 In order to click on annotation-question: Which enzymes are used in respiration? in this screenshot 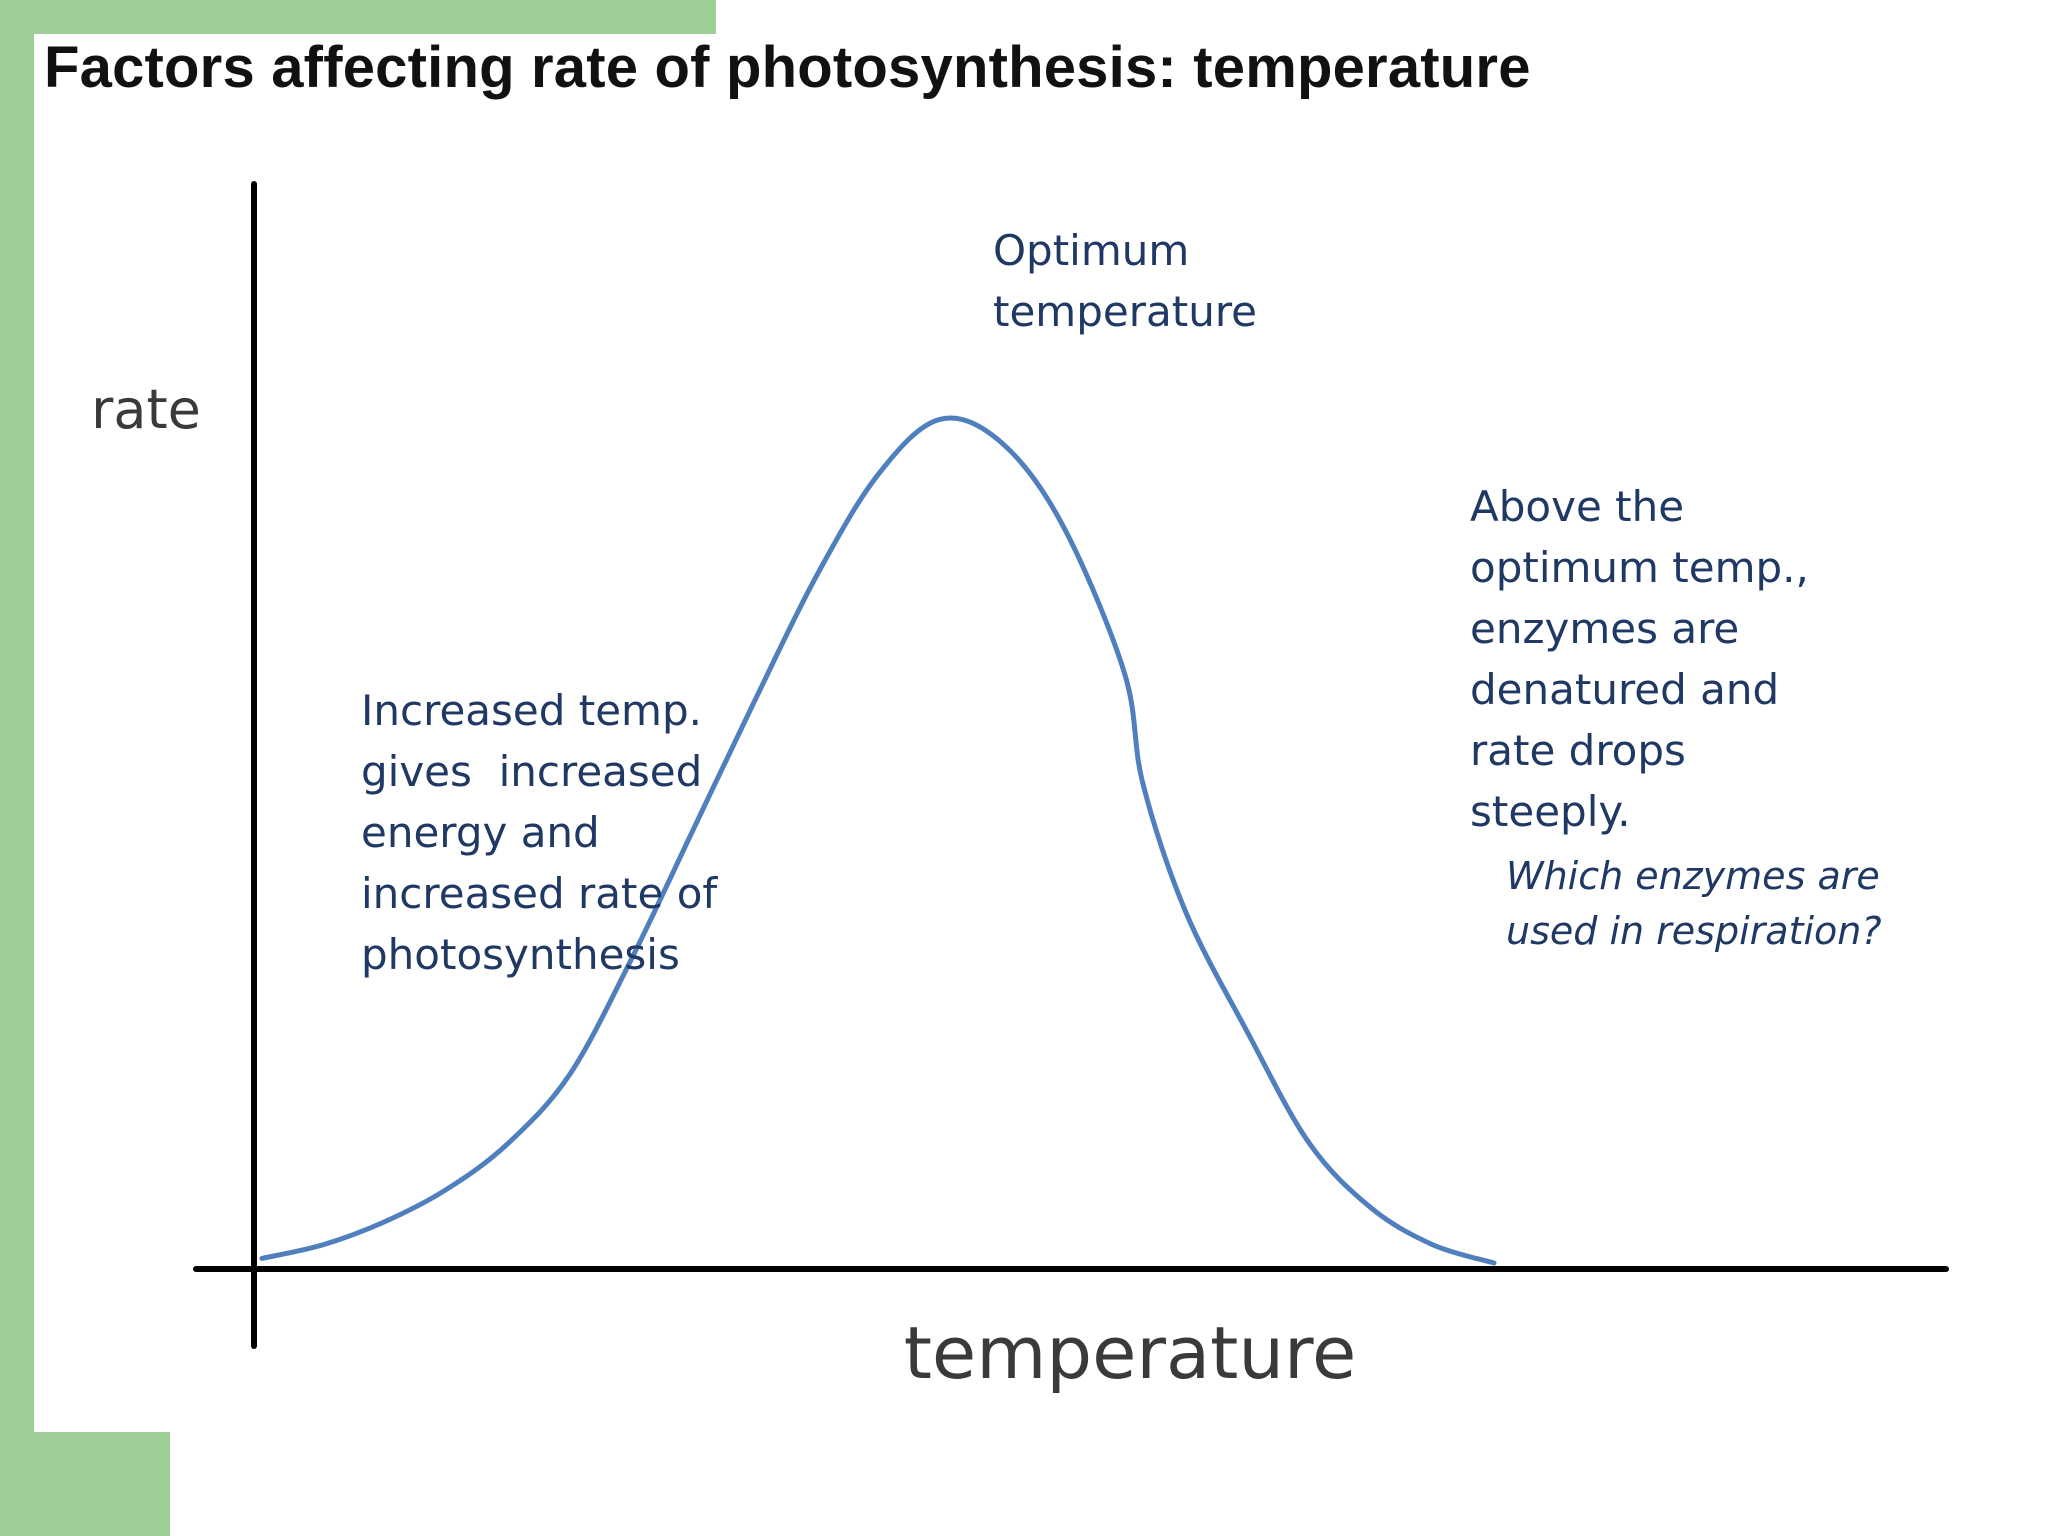, I will do `click(1694, 904)`.